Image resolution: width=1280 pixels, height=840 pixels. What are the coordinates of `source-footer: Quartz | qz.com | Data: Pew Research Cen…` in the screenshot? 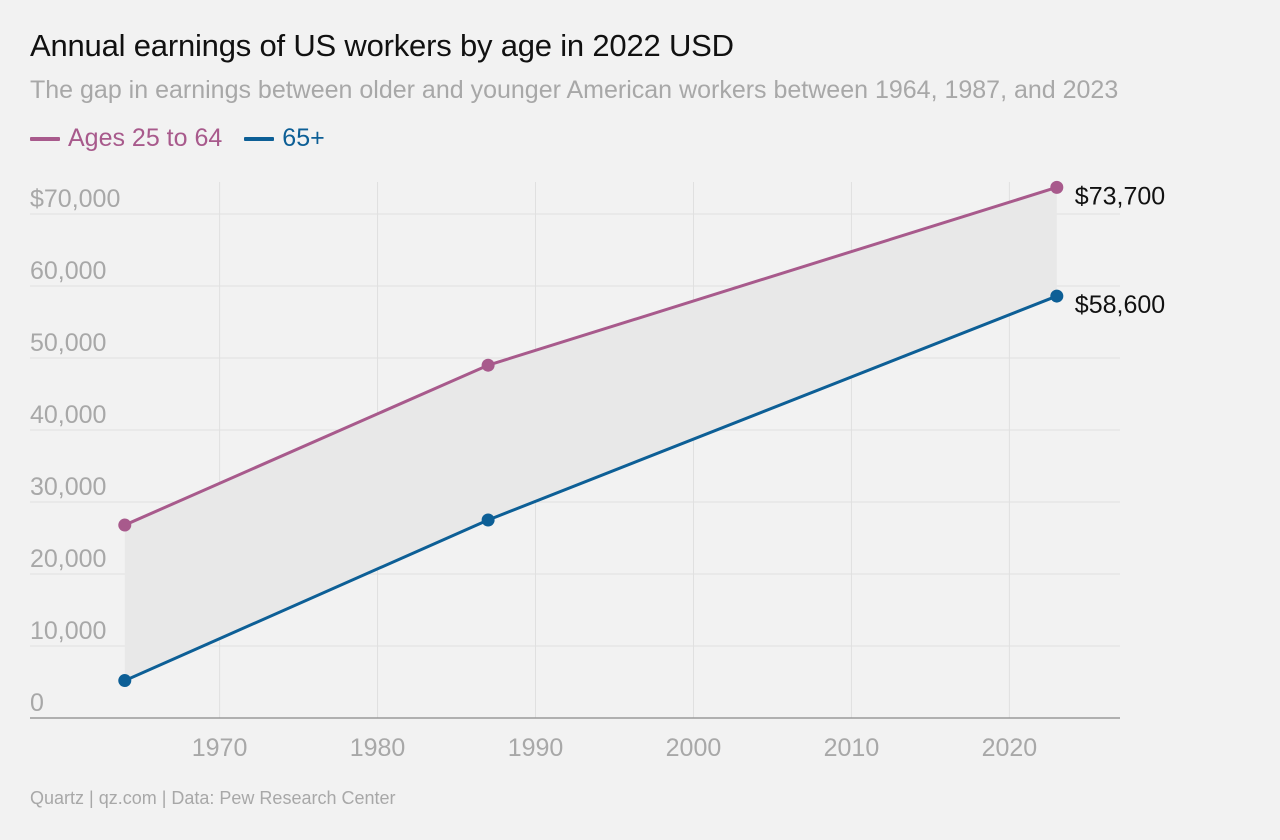 It's located at (213, 798).